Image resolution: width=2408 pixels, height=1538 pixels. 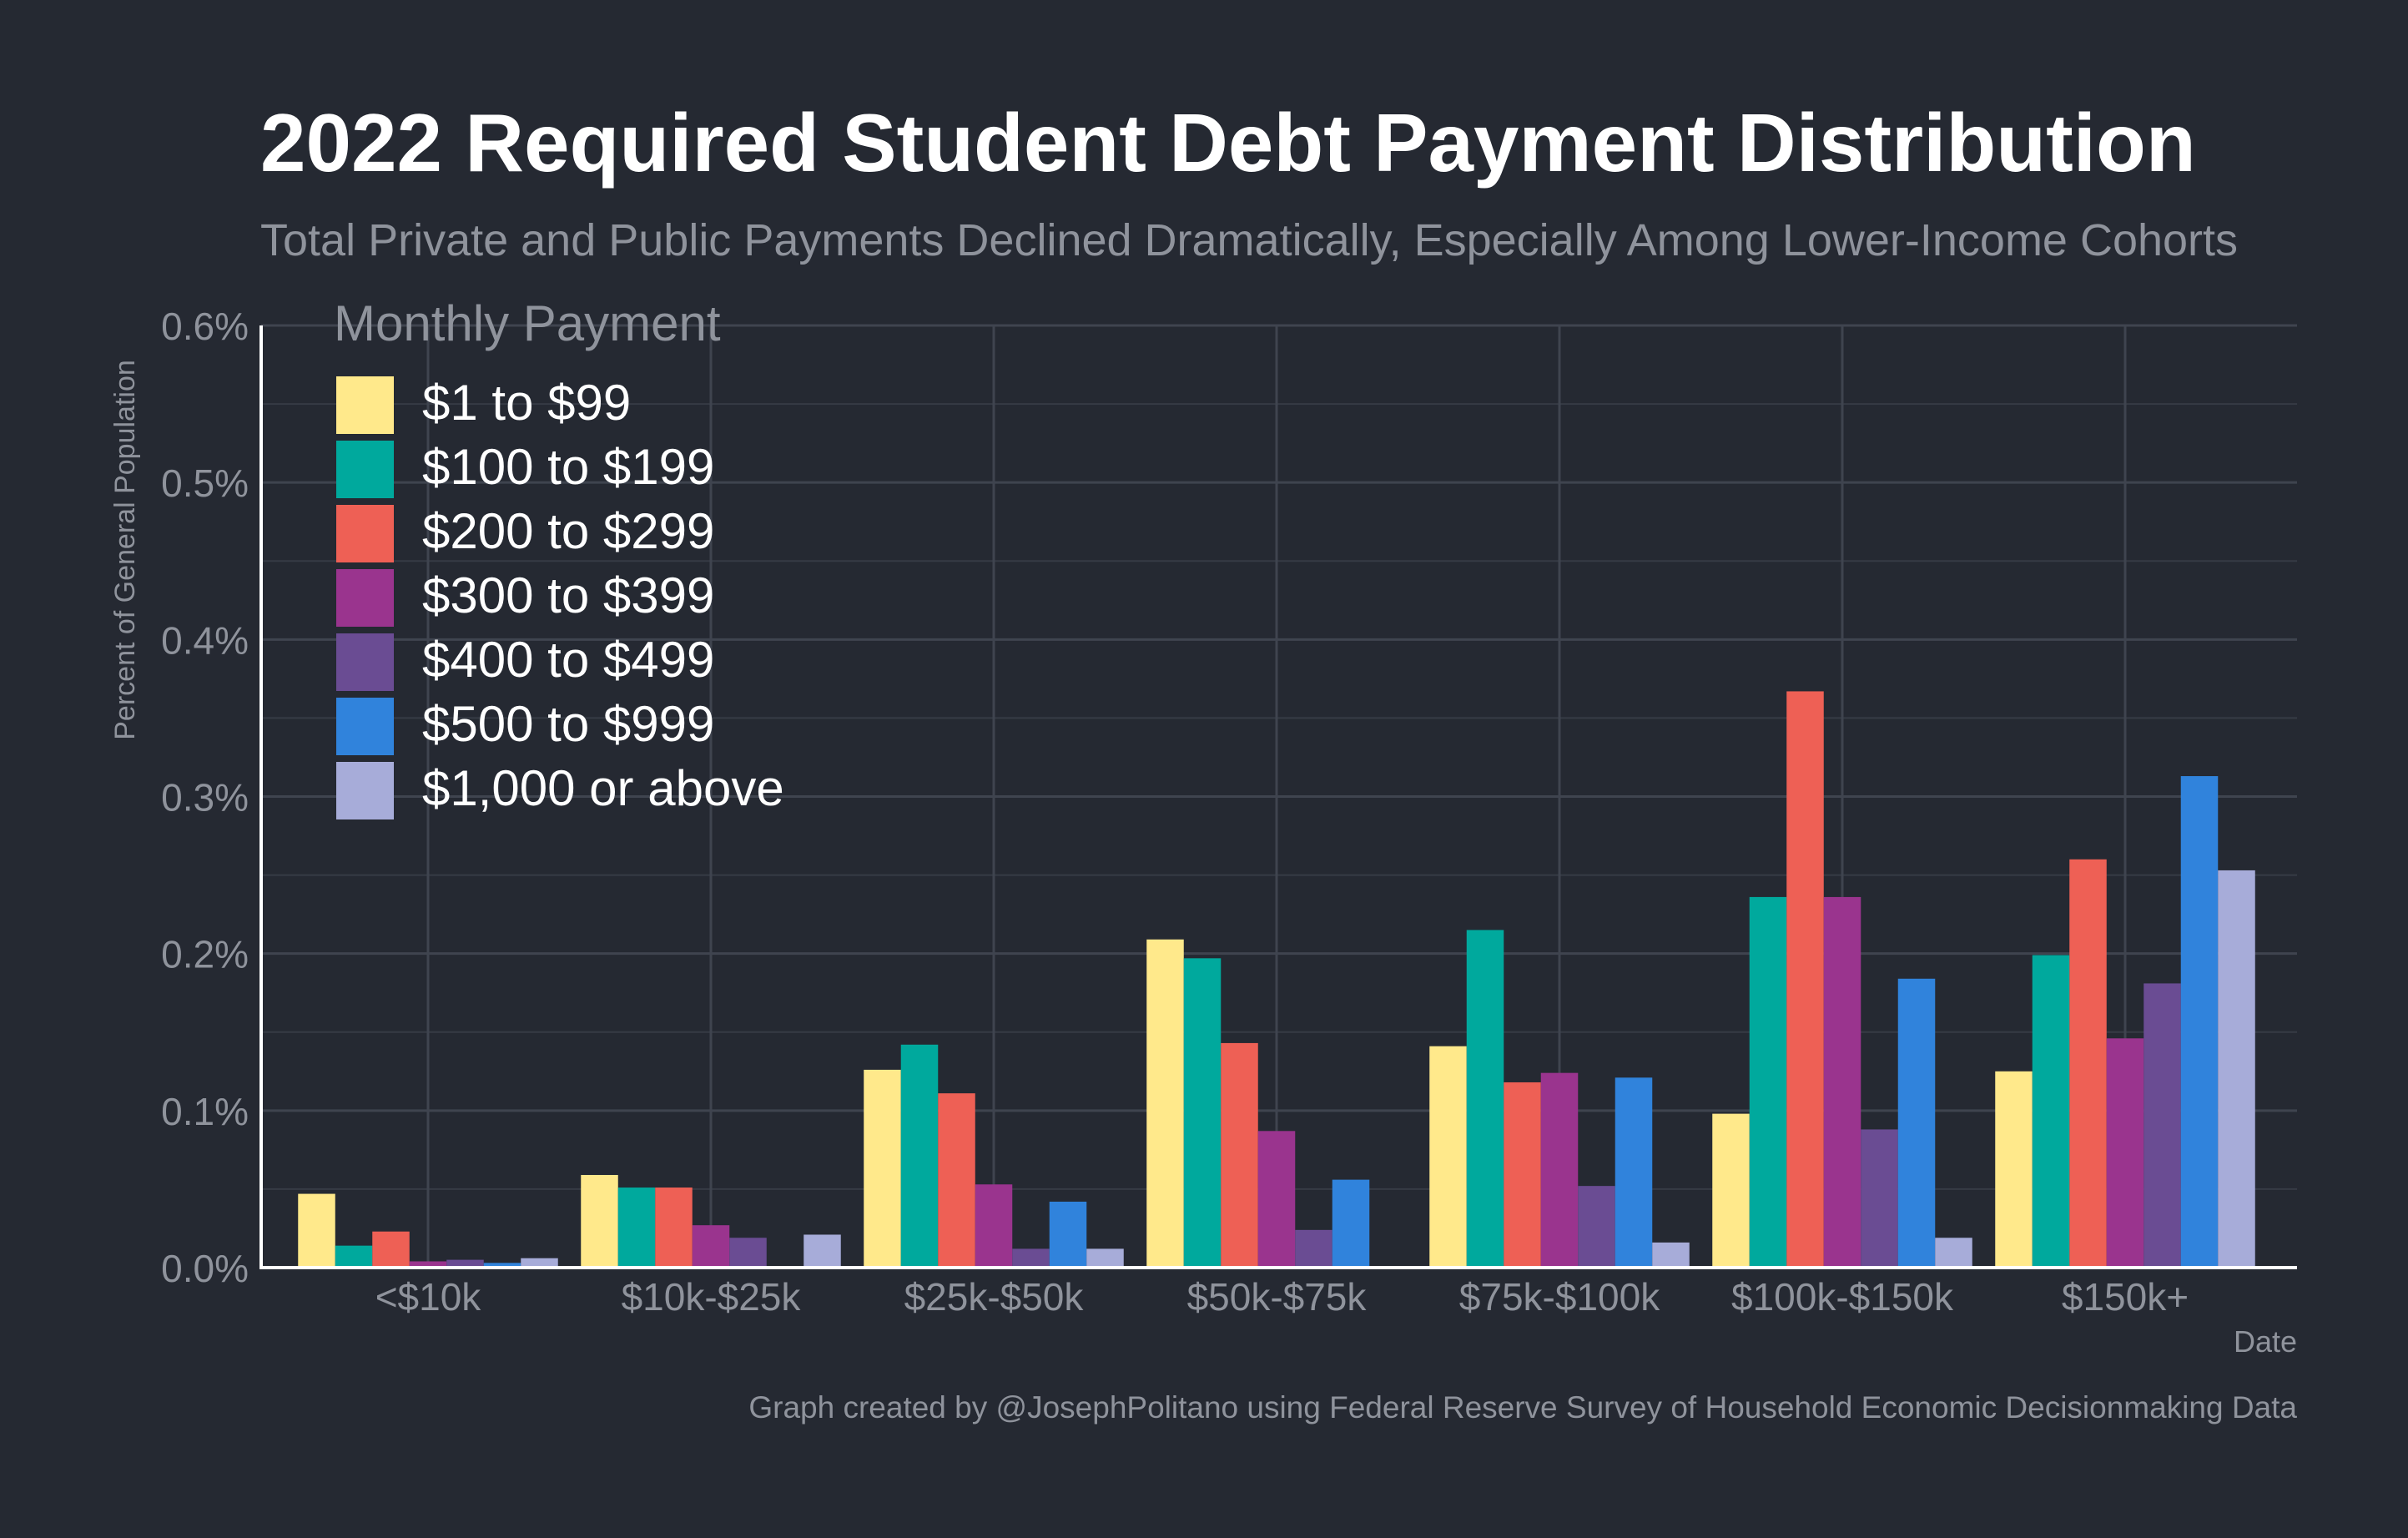 I want to click on y-tick-label: 0.4%, so click(x=205, y=640).